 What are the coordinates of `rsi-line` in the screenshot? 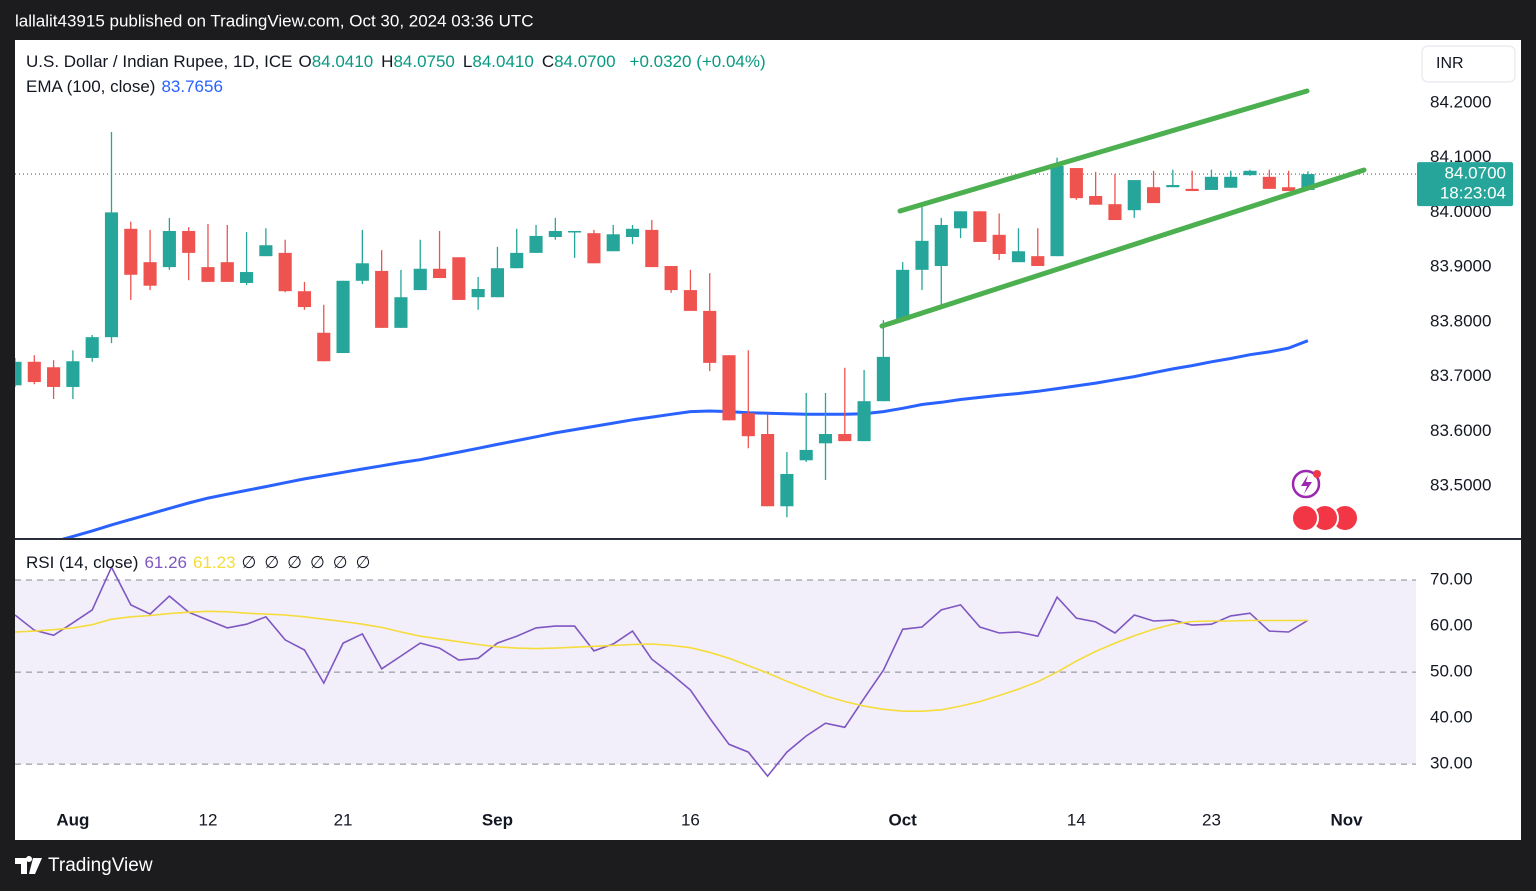 It's located at (661, 661).